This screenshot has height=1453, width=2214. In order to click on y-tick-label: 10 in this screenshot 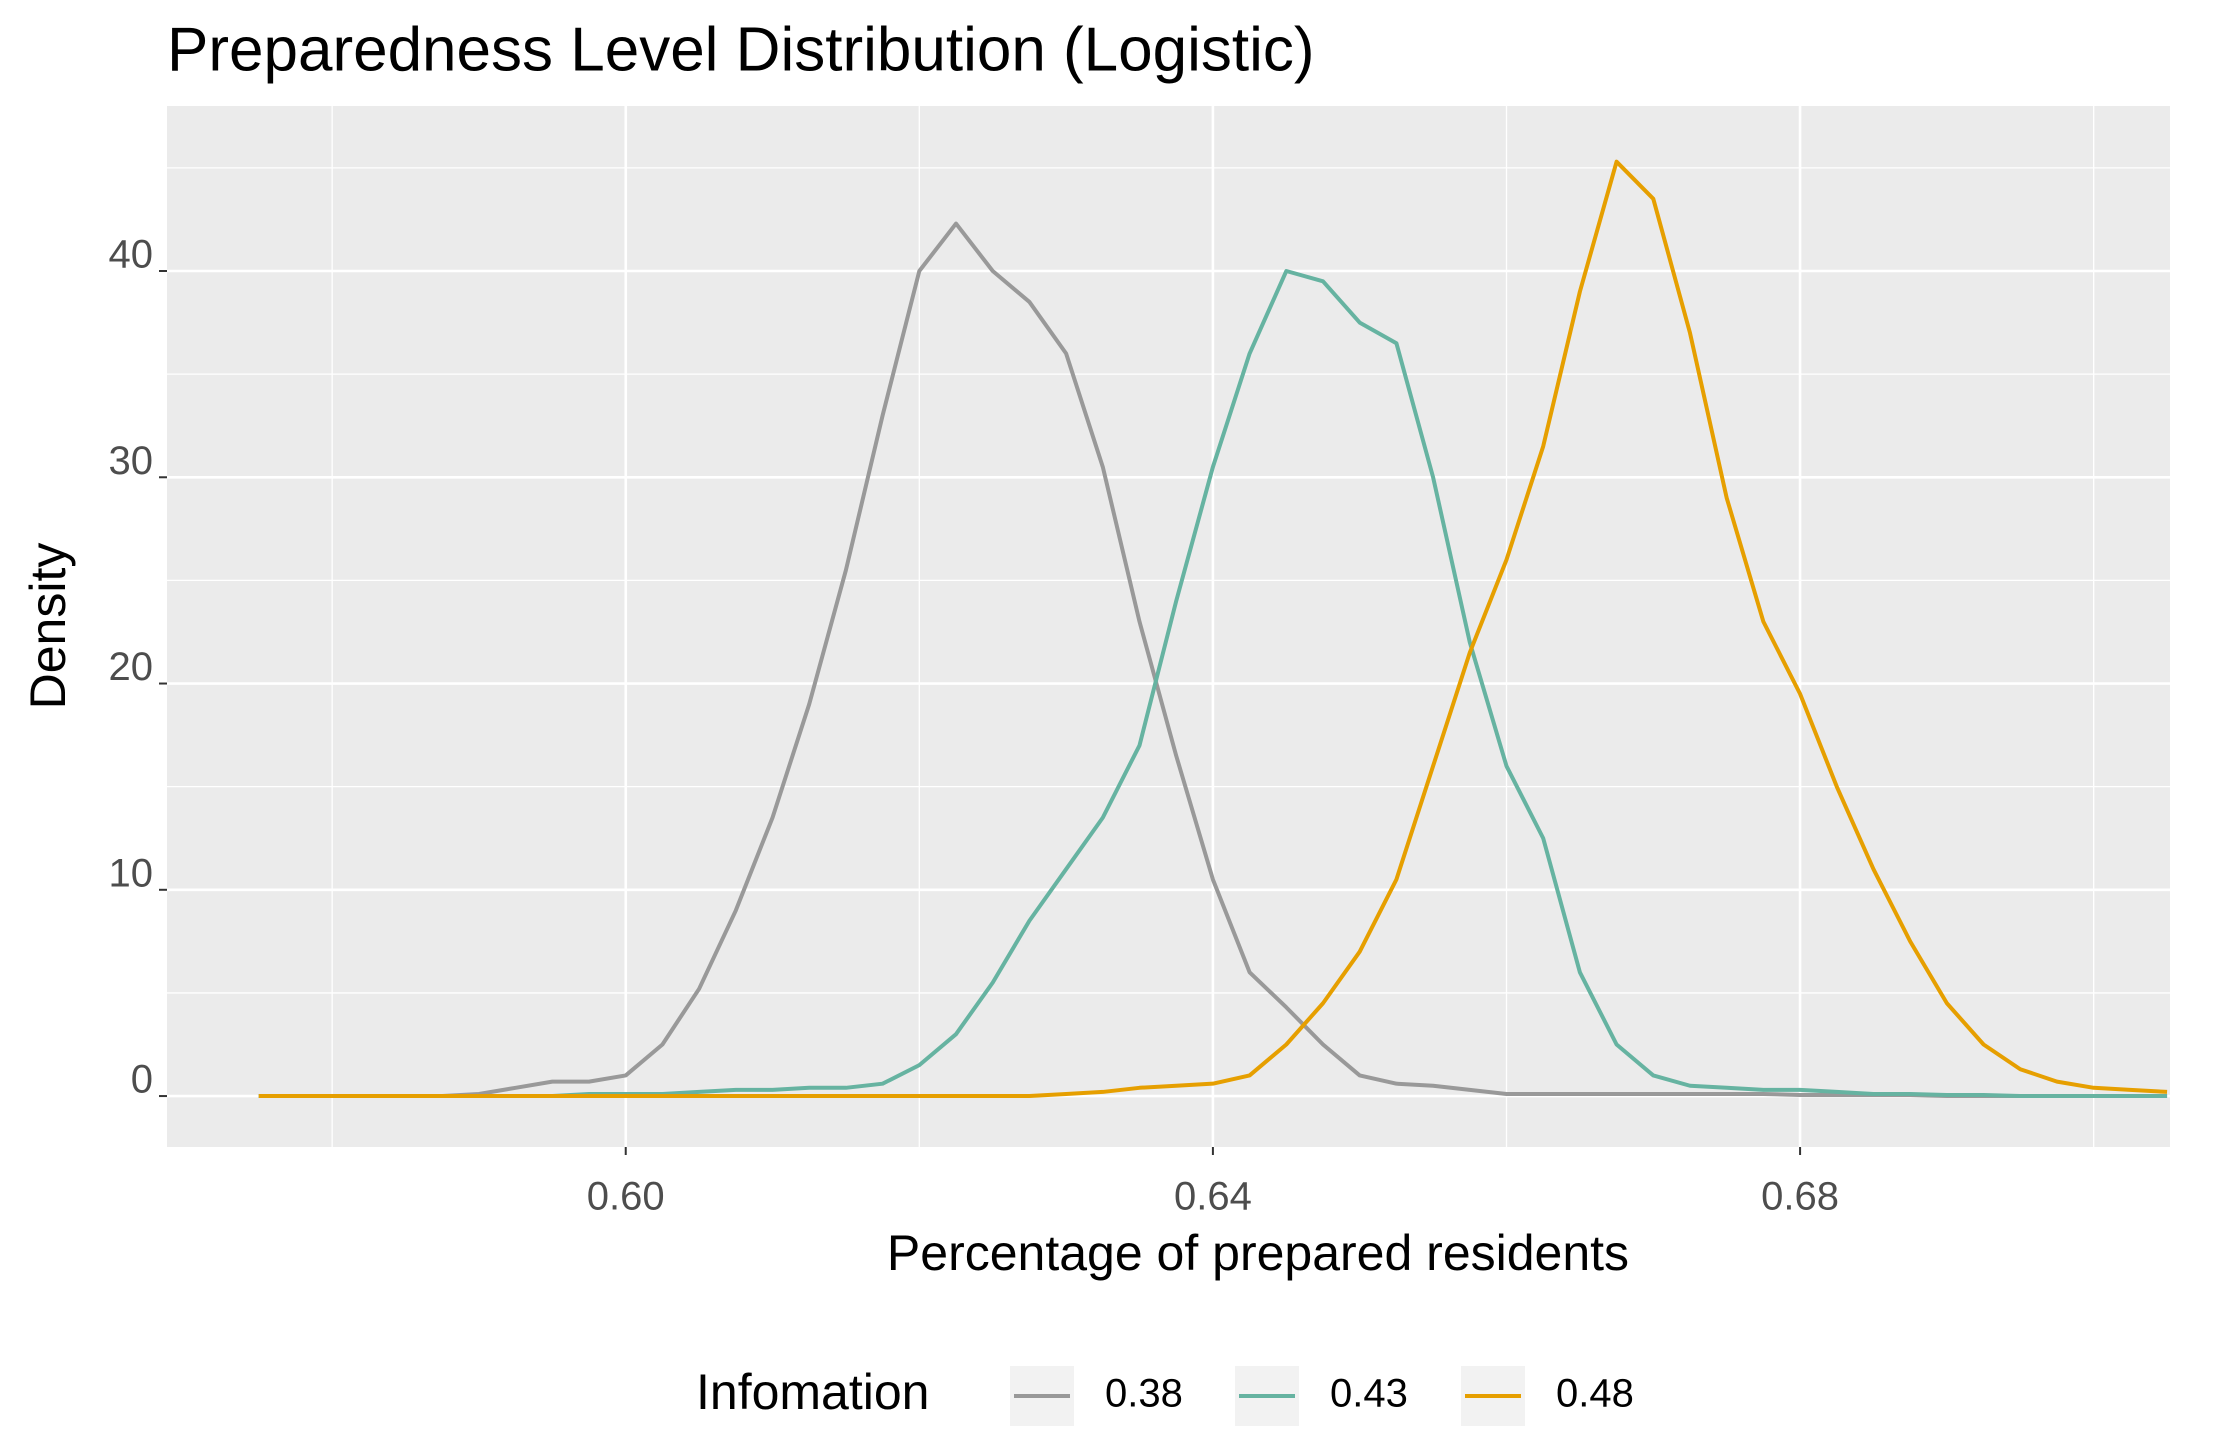, I will do `click(131, 873)`.